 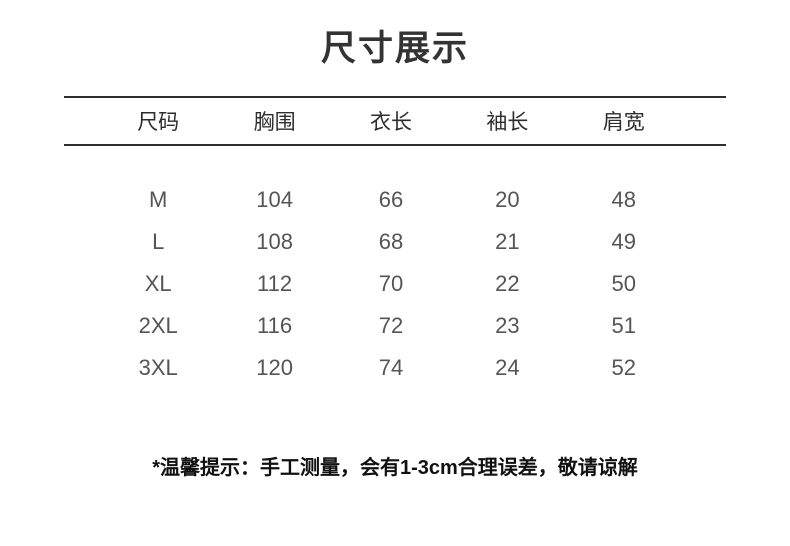 What do you see at coordinates (624, 367) in the screenshot?
I see `table-cell: 52` at bounding box center [624, 367].